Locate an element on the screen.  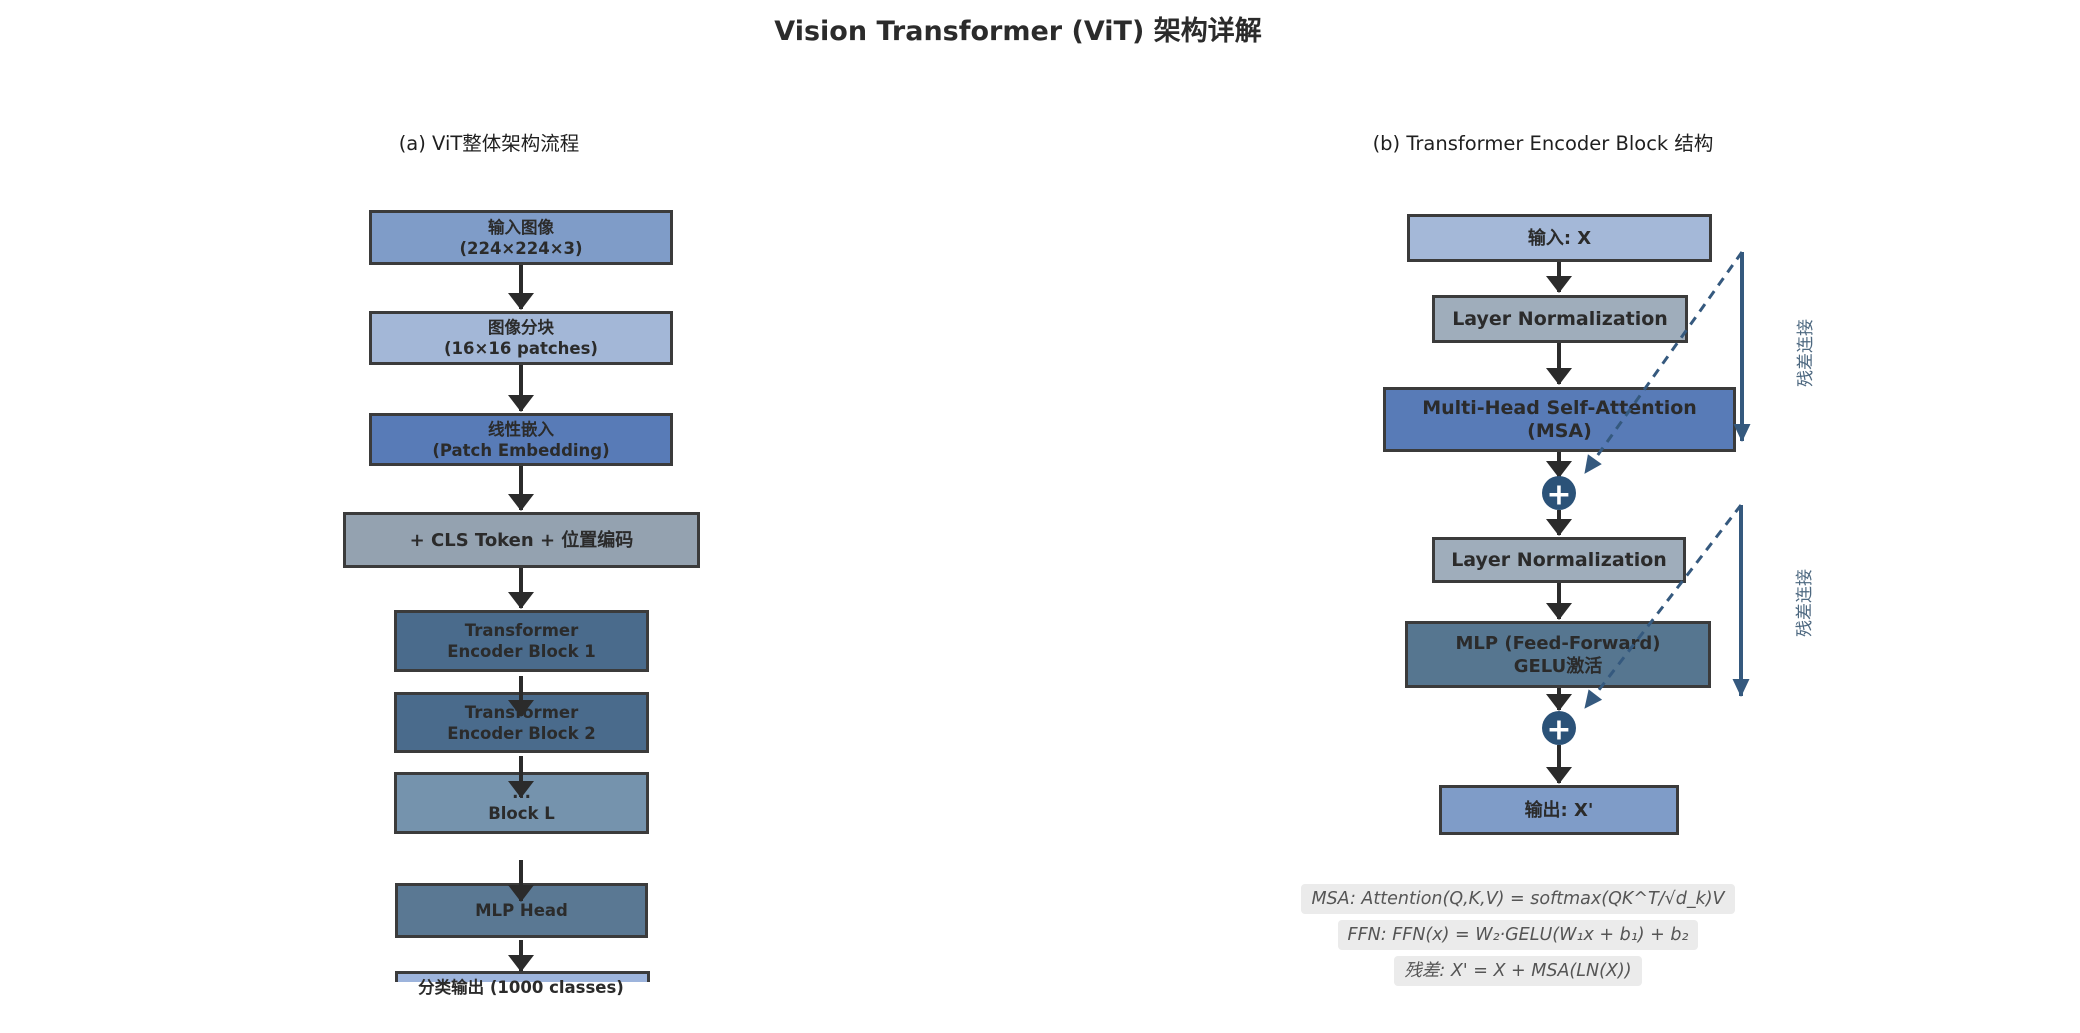
box-sublabel: (16×16 patches) is located at coordinates (521, 348).